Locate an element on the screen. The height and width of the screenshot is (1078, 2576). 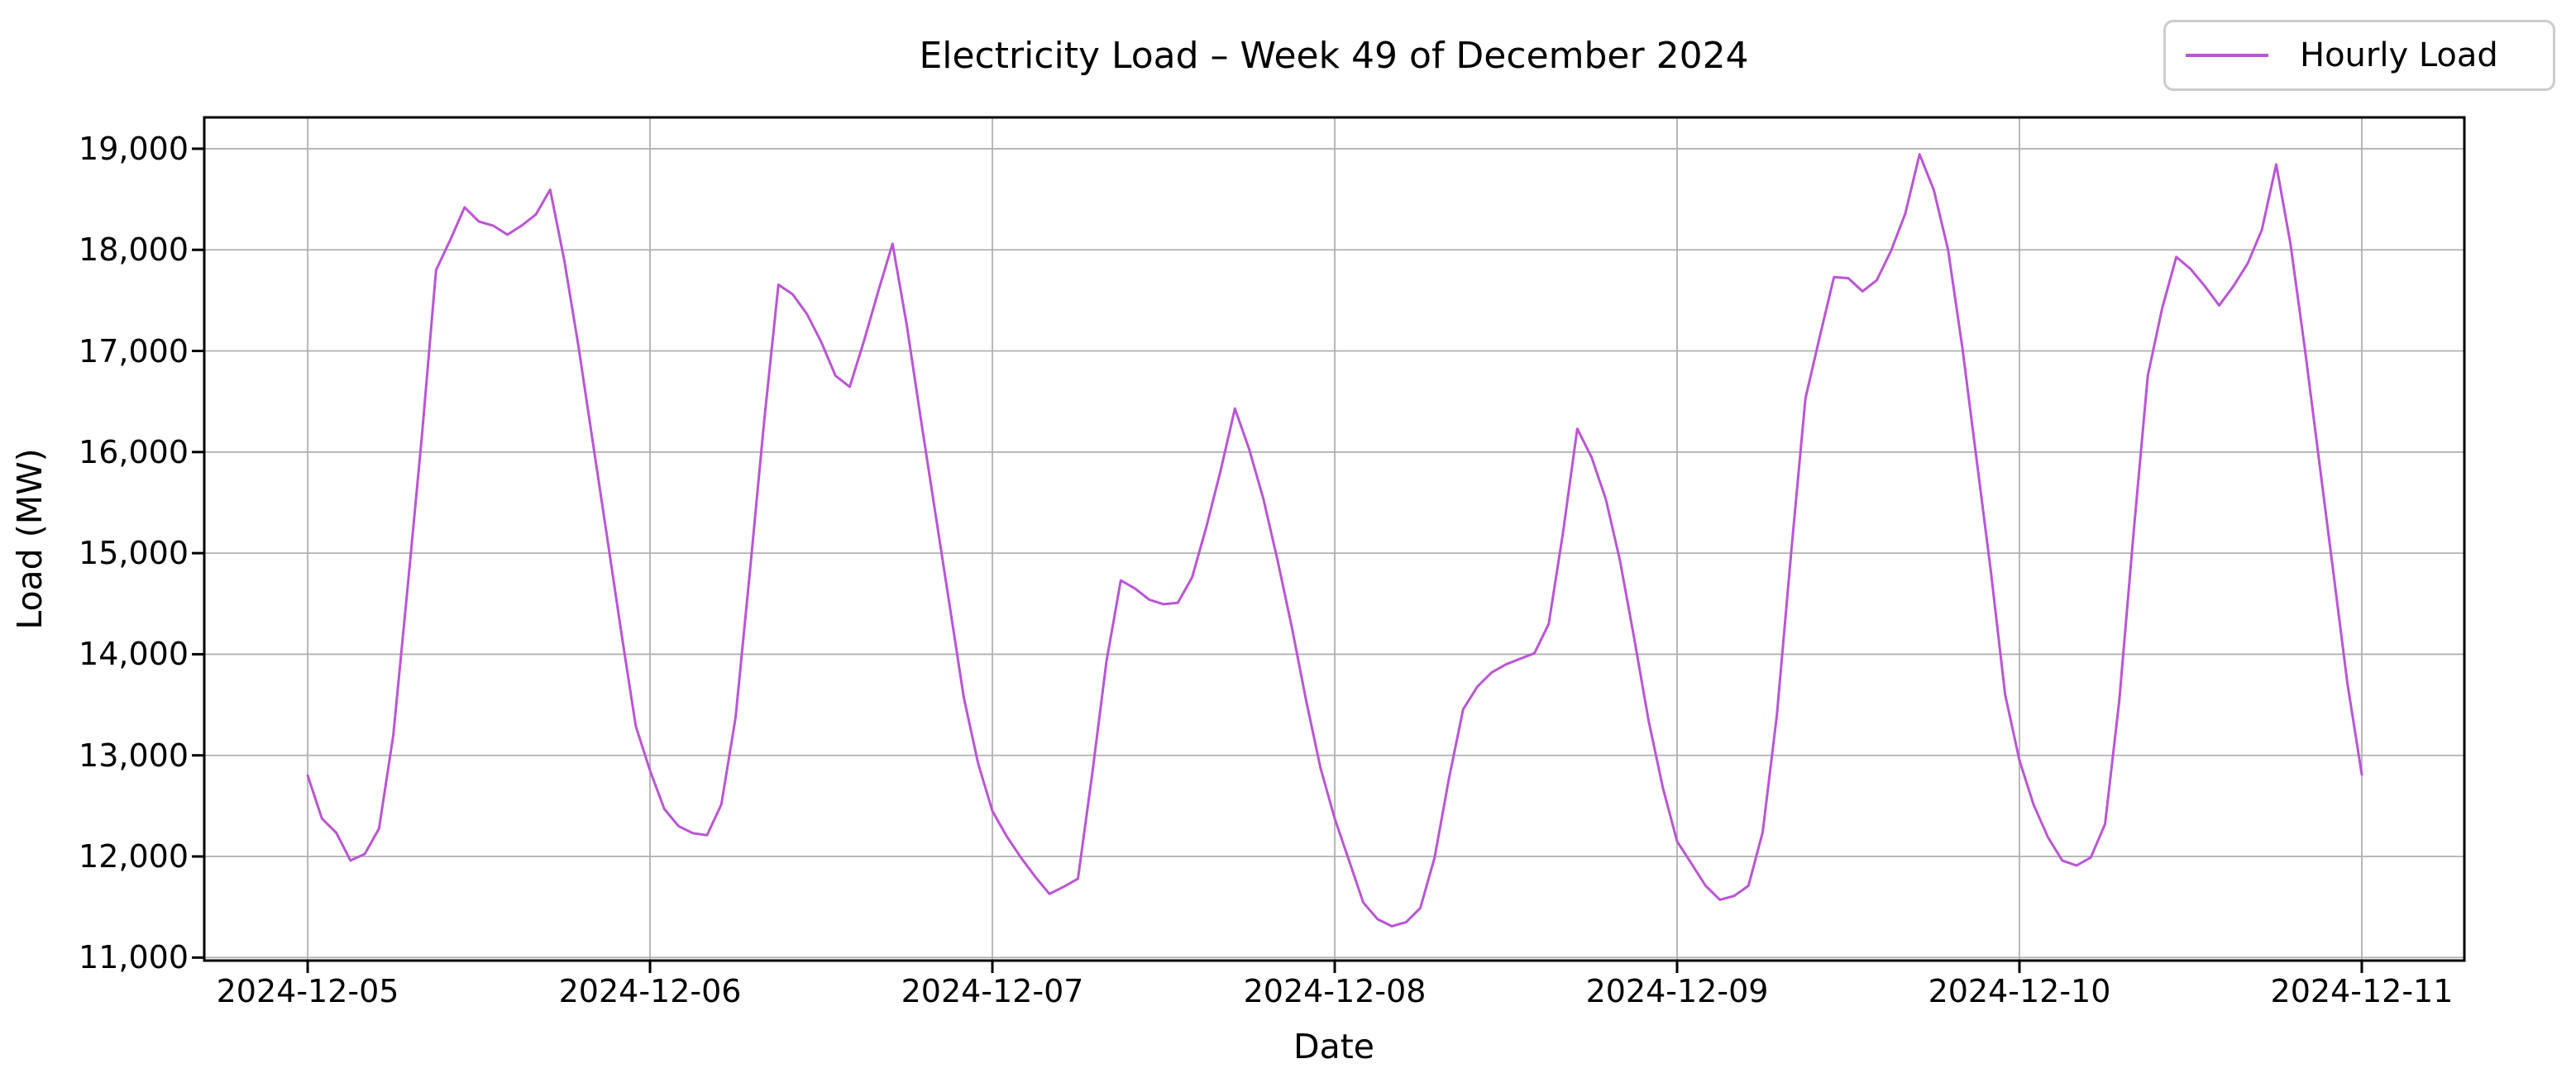
x-tick-label: 2024-12-05 is located at coordinates (307, 991).